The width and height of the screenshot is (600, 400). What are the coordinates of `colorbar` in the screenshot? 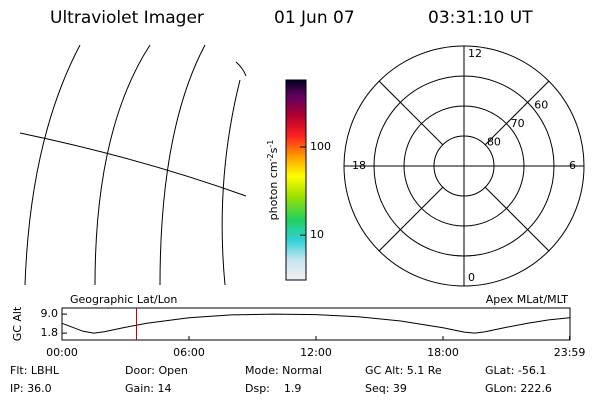 It's located at (296, 180).